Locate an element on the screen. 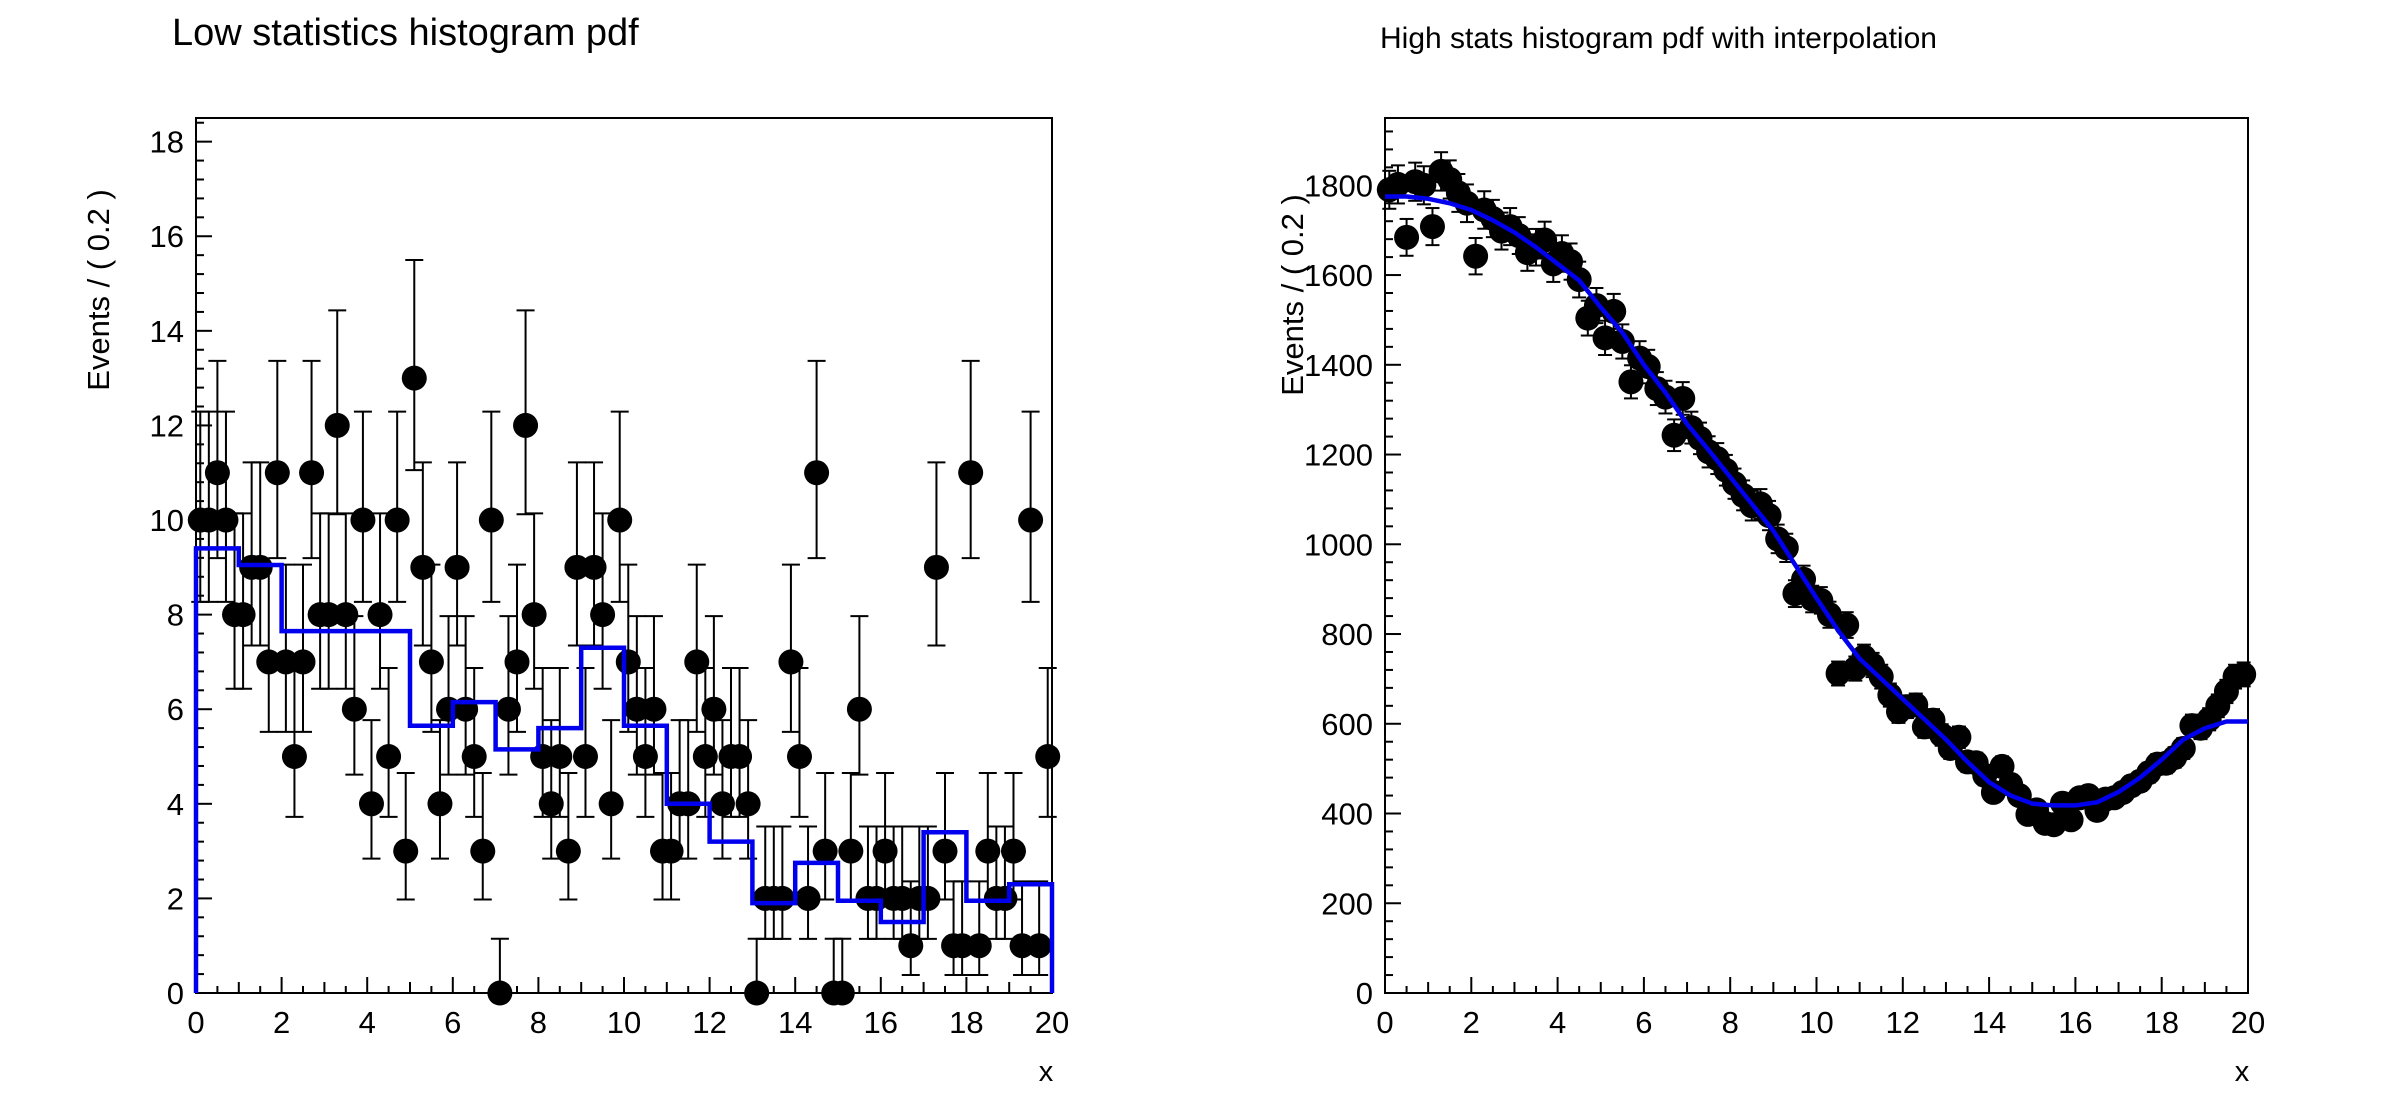  right-x-axis-title: x is located at coordinates (2242, 1072).